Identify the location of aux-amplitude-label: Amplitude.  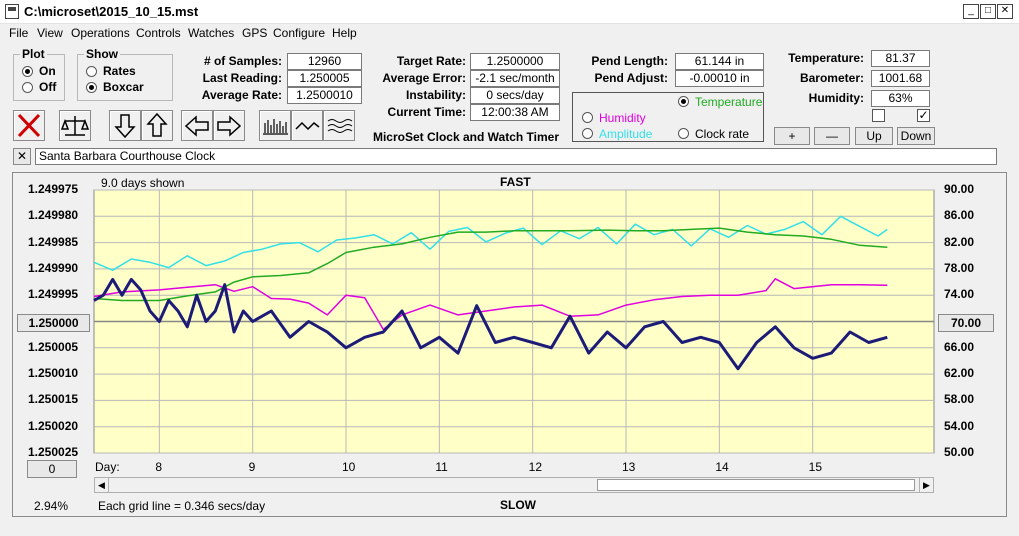
(626, 134).